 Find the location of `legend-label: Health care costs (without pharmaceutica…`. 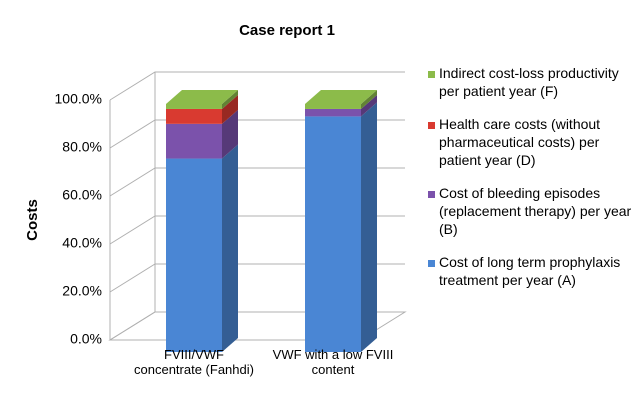

legend-label: Health care costs (without pharmaceutica… is located at coordinates (520, 142).